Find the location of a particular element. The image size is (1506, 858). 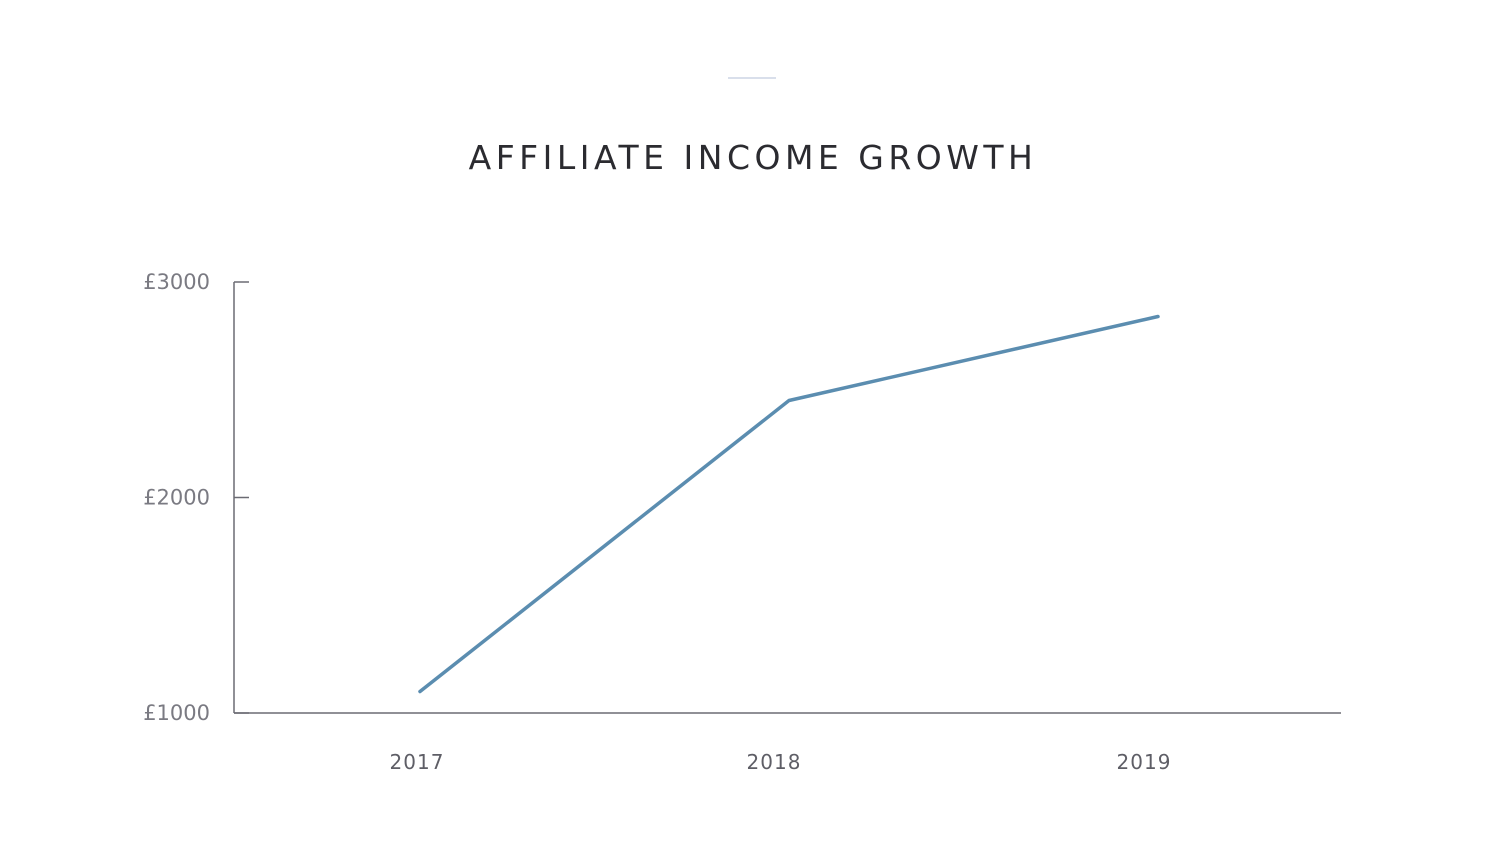

chart-title: AFFILIATE INCOME GROWTH is located at coordinates (753, 157).